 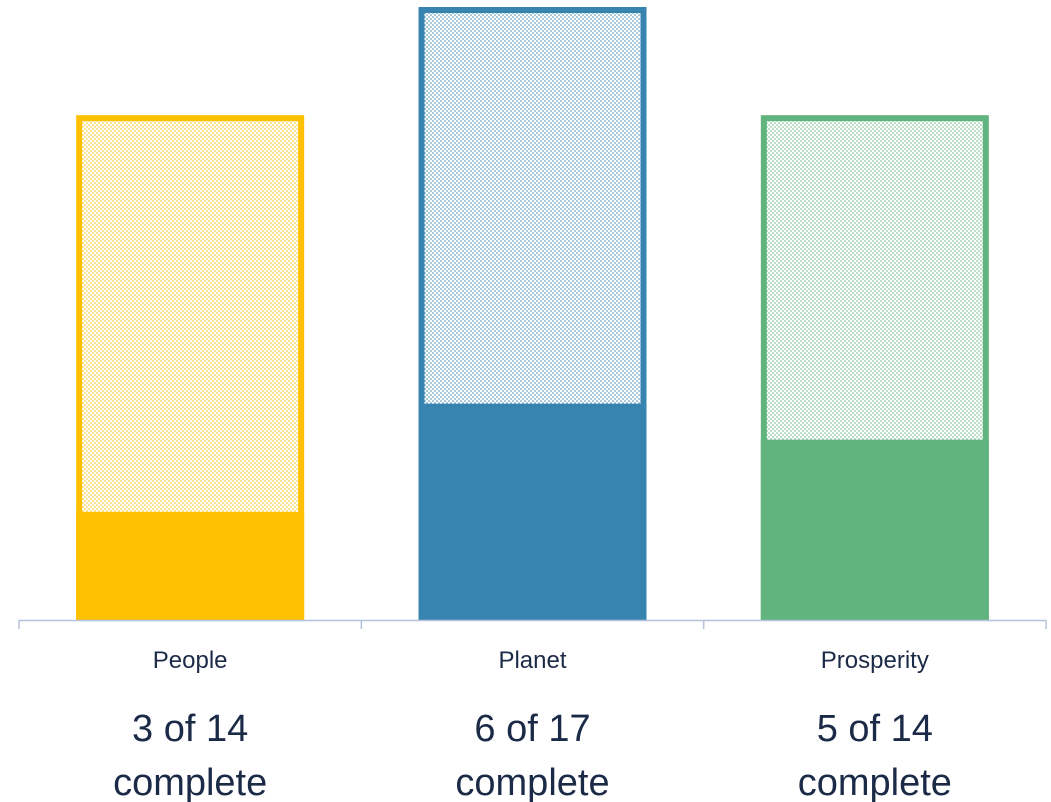 I want to click on status-label-planet-line-1: 6 of 17, so click(x=532, y=729).